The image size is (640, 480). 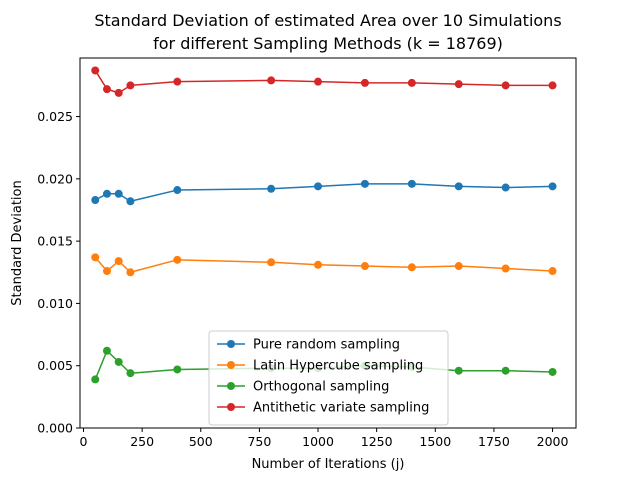 What do you see at coordinates (435, 441) in the screenshot?
I see `x-tick-label: 1500` at bounding box center [435, 441].